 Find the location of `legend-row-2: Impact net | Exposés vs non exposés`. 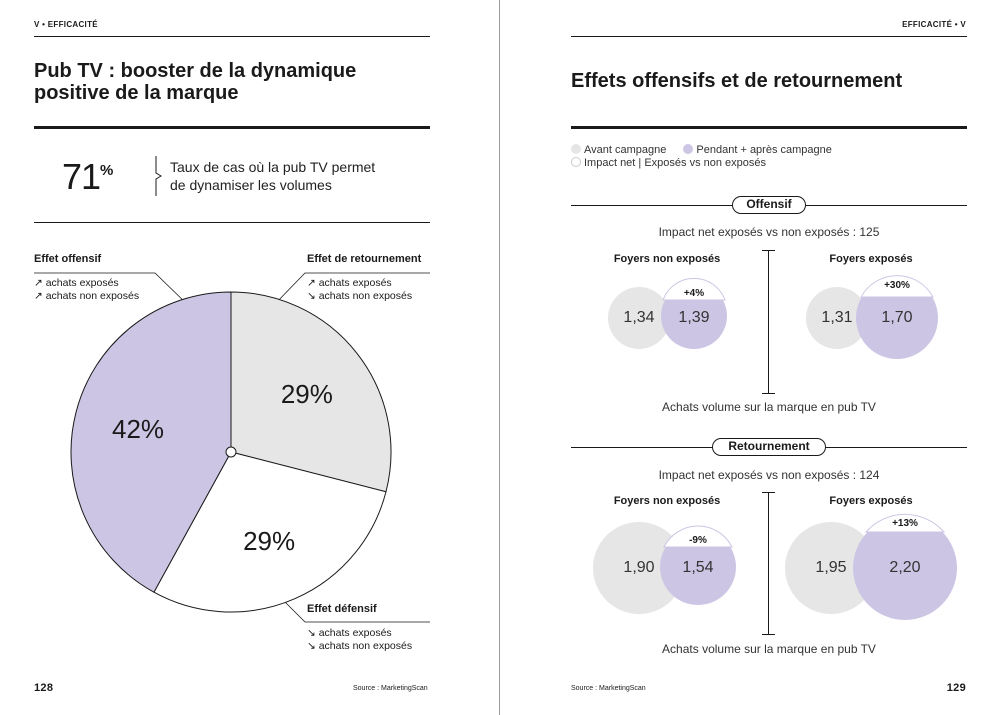

legend-row-2: Impact net | Exposés vs non exposés is located at coordinates (701, 163).